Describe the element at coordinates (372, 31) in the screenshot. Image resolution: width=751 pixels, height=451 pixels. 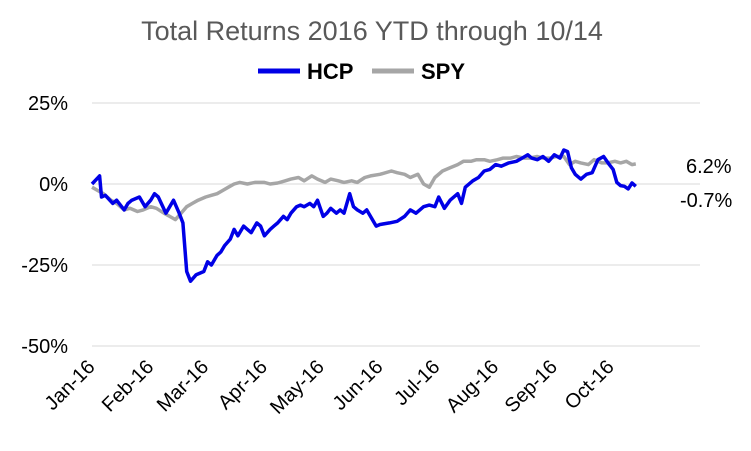
I see `chart-title: Total Returns 2016 YTD through 10/14` at that location.